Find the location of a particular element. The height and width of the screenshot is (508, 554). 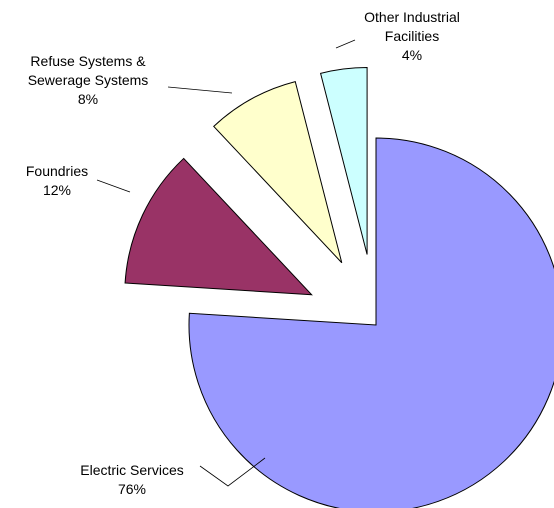

slice-name-label: Electric Services is located at coordinates (131, 470).